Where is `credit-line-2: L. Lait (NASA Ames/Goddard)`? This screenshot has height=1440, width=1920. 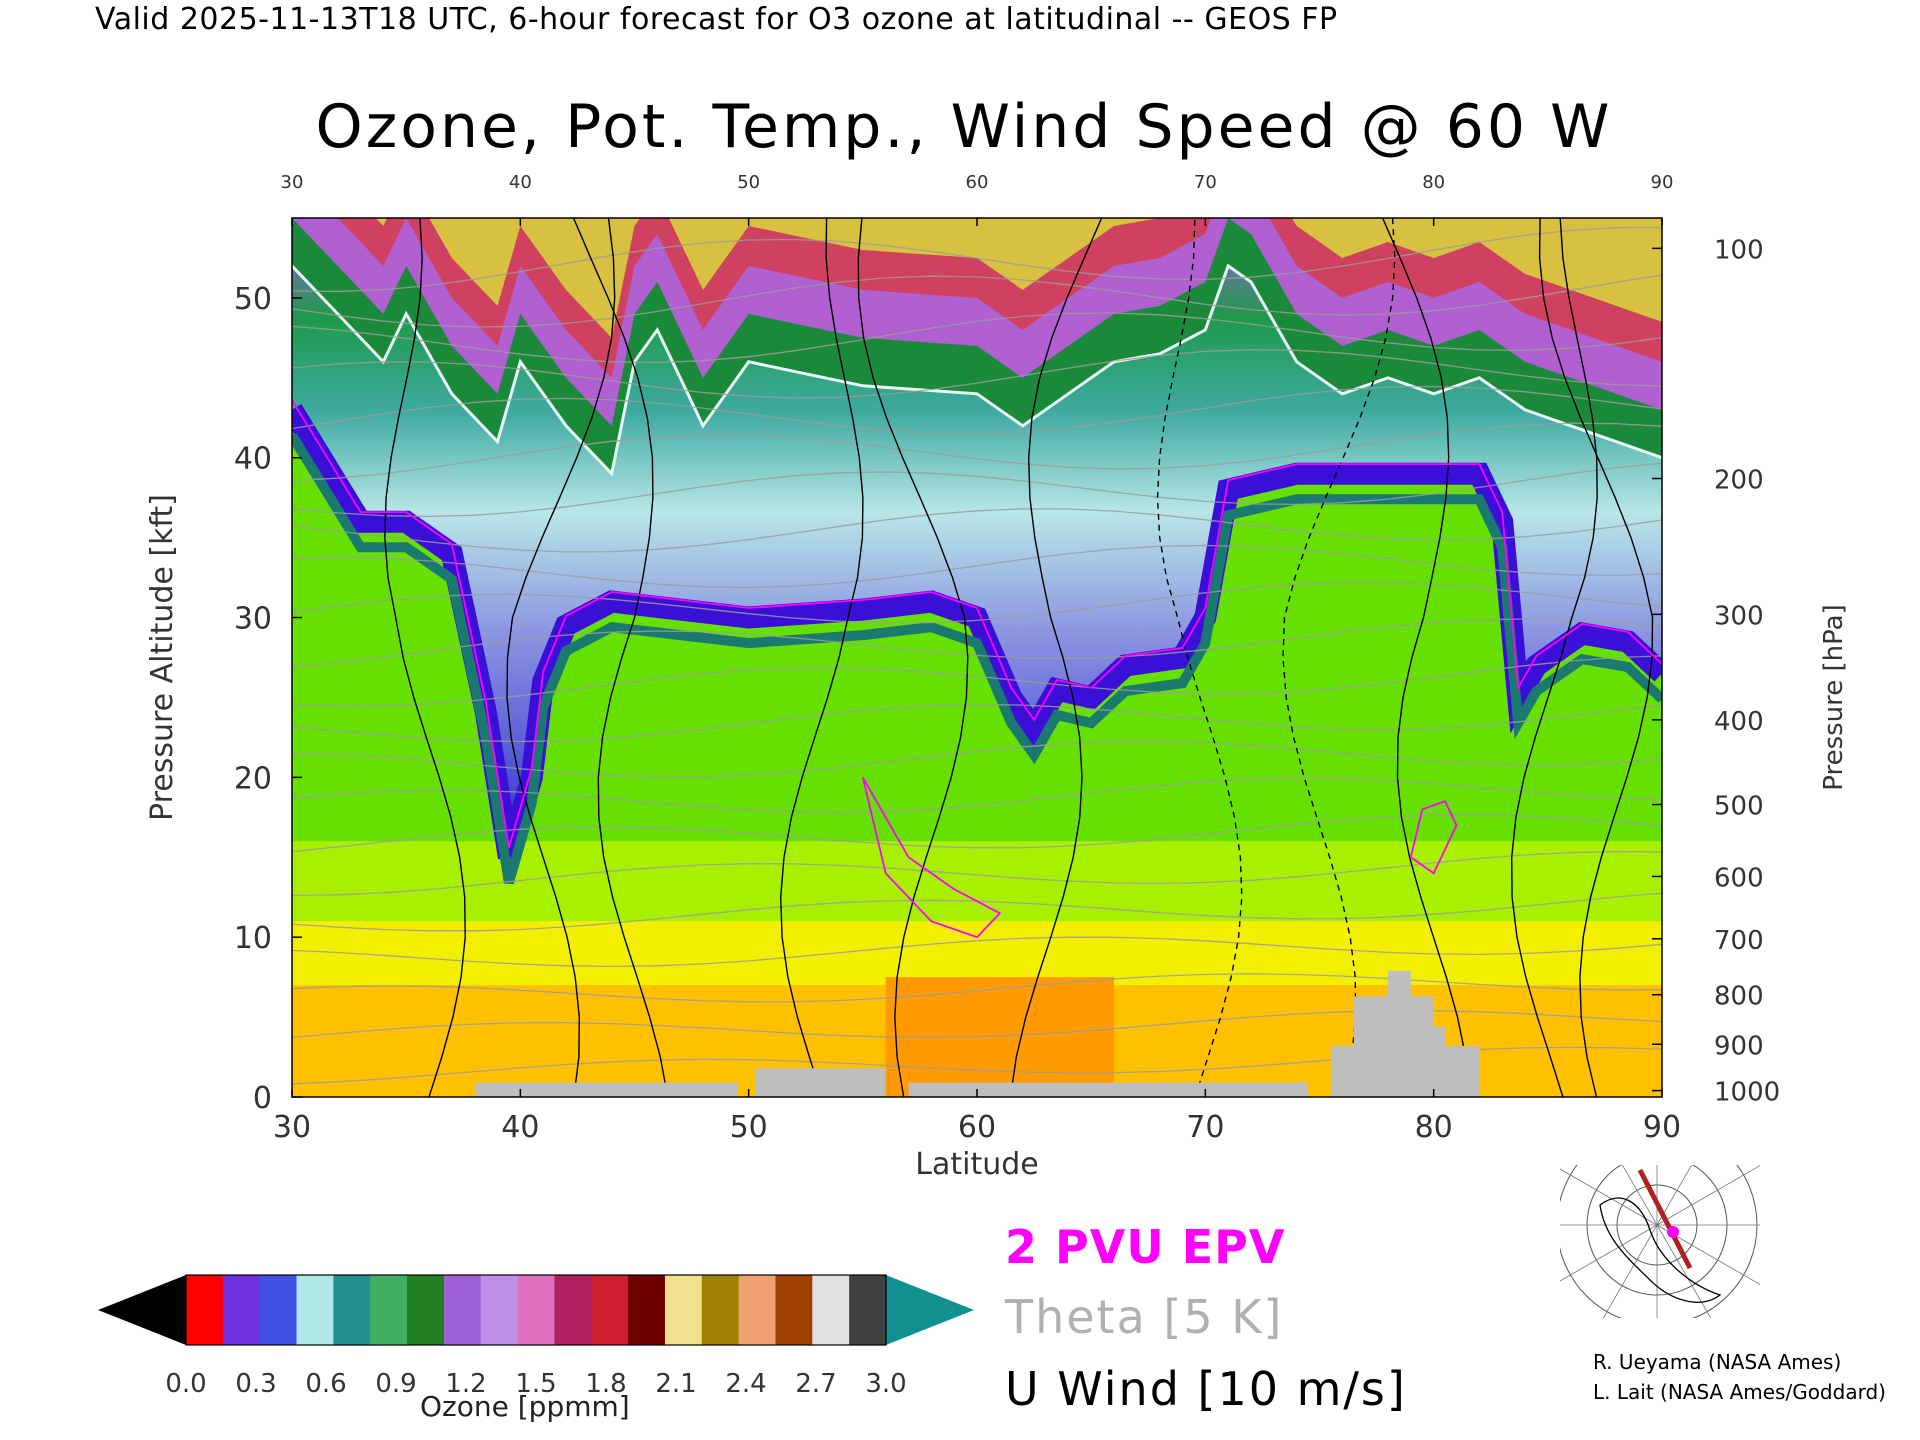
credit-line-2: L. Lait (NASA Ames/Goddard) is located at coordinates (1739, 1392).